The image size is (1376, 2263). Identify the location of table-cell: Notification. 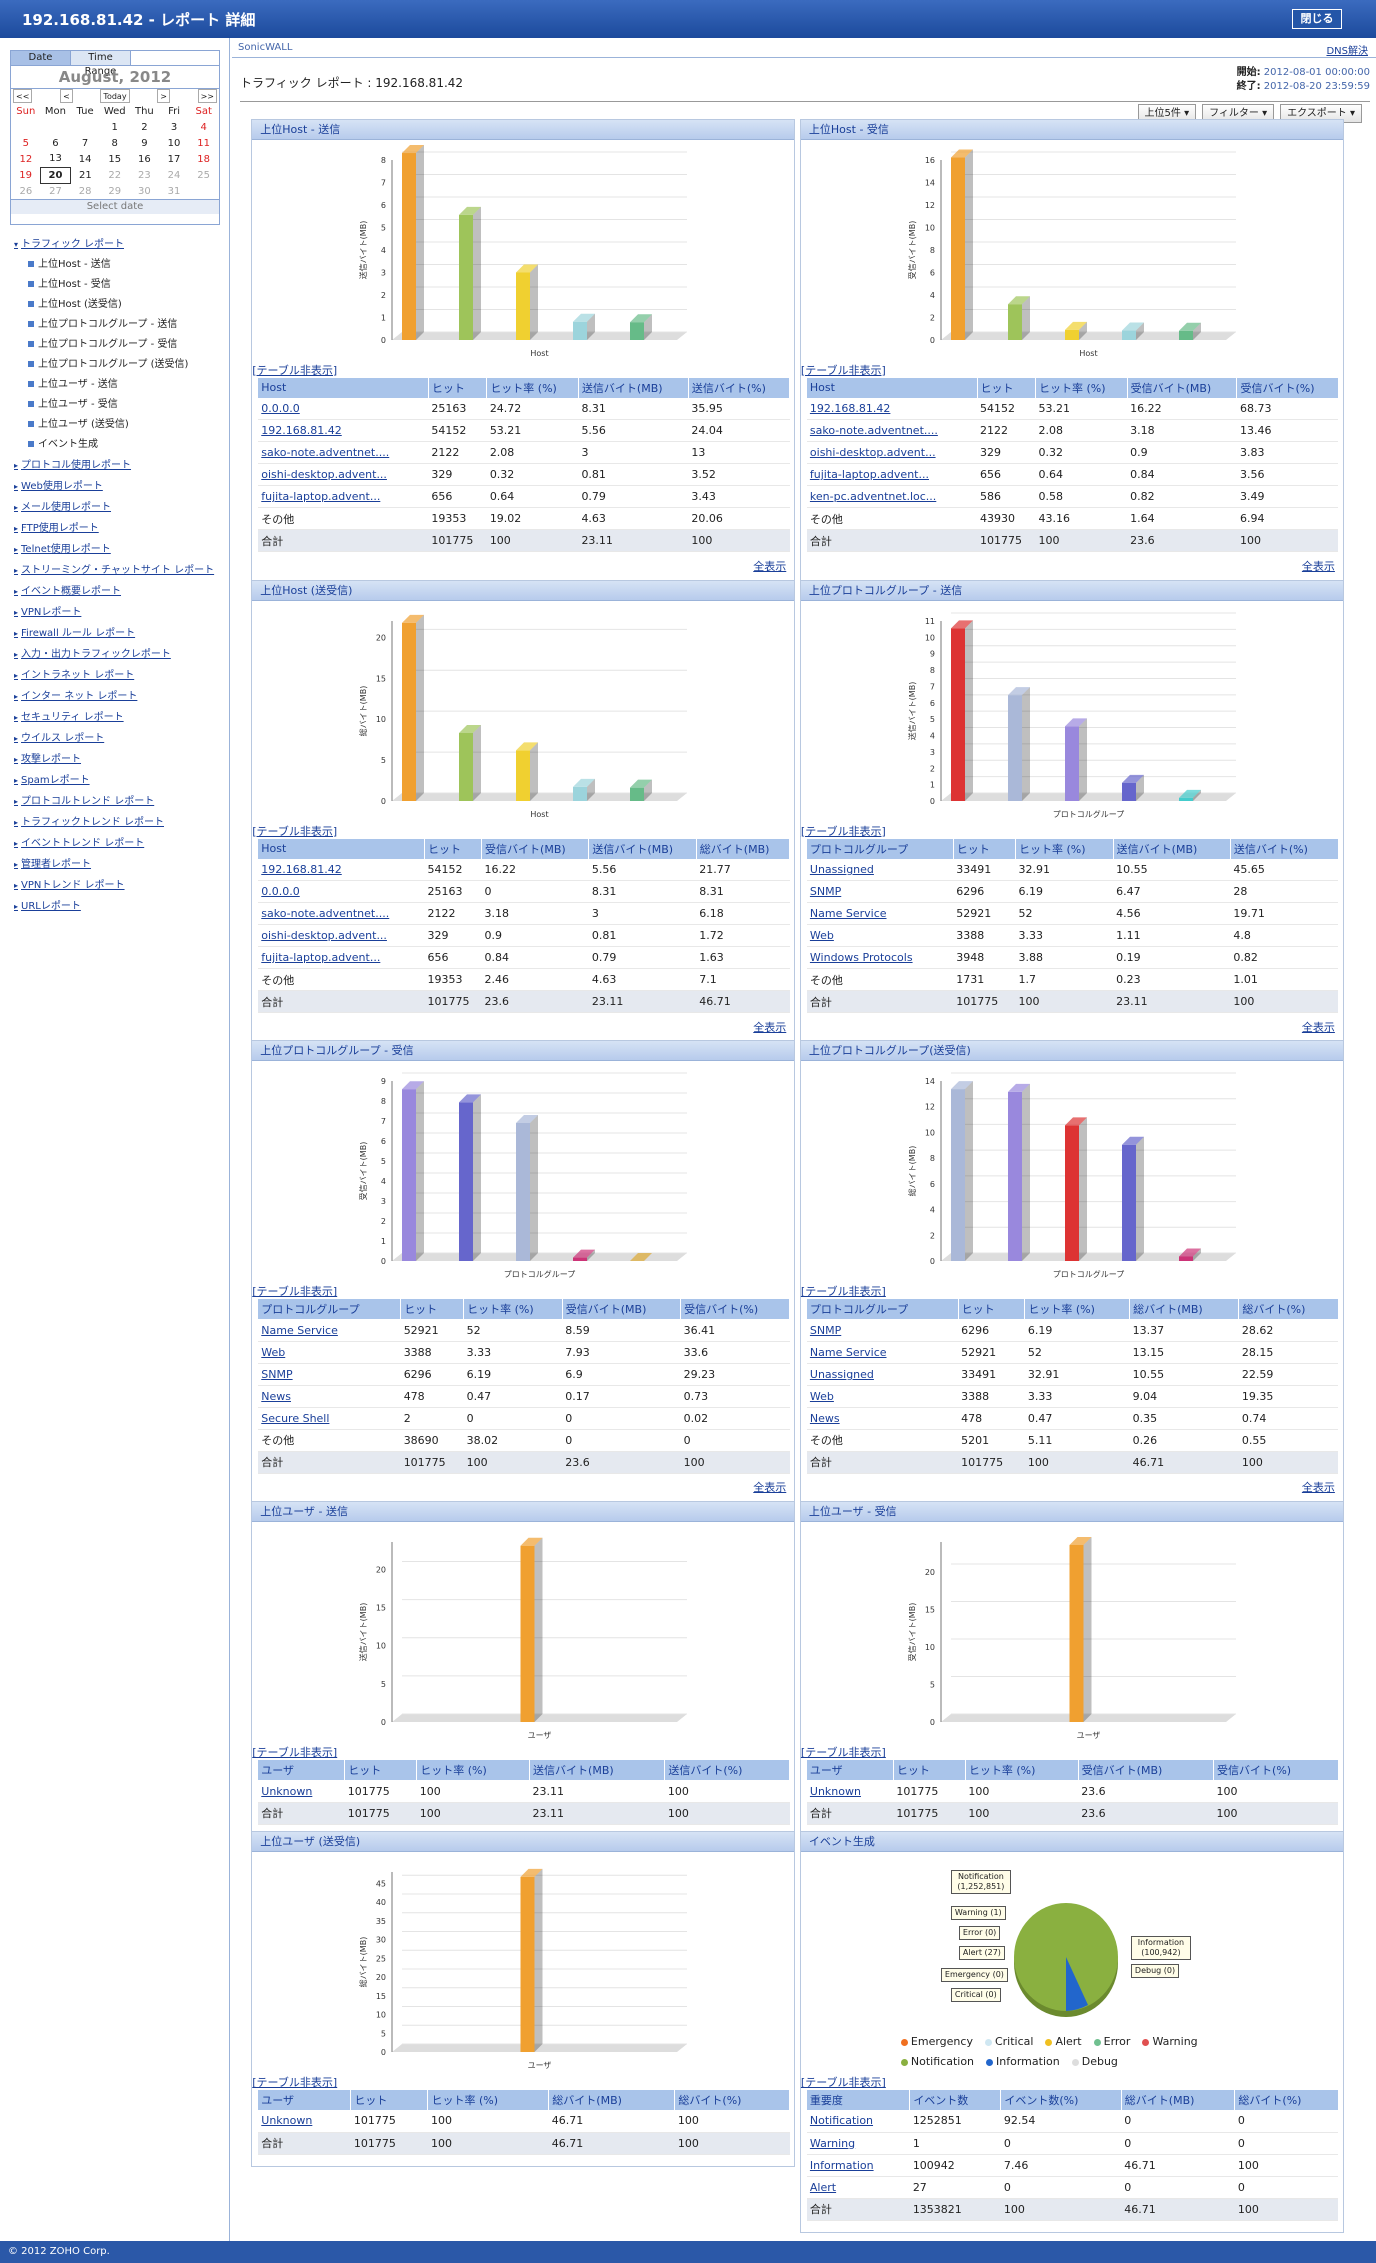
(858, 2121).